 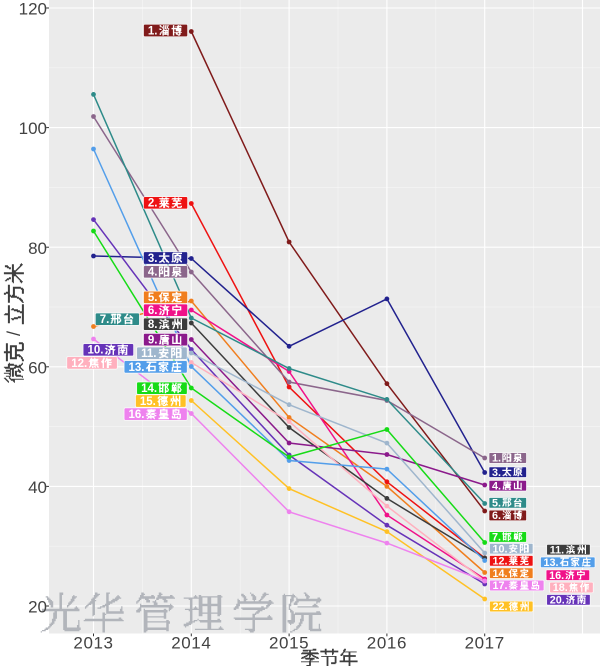 What do you see at coordinates (289, 643) in the screenshot?
I see `svg-text: 2015` at bounding box center [289, 643].